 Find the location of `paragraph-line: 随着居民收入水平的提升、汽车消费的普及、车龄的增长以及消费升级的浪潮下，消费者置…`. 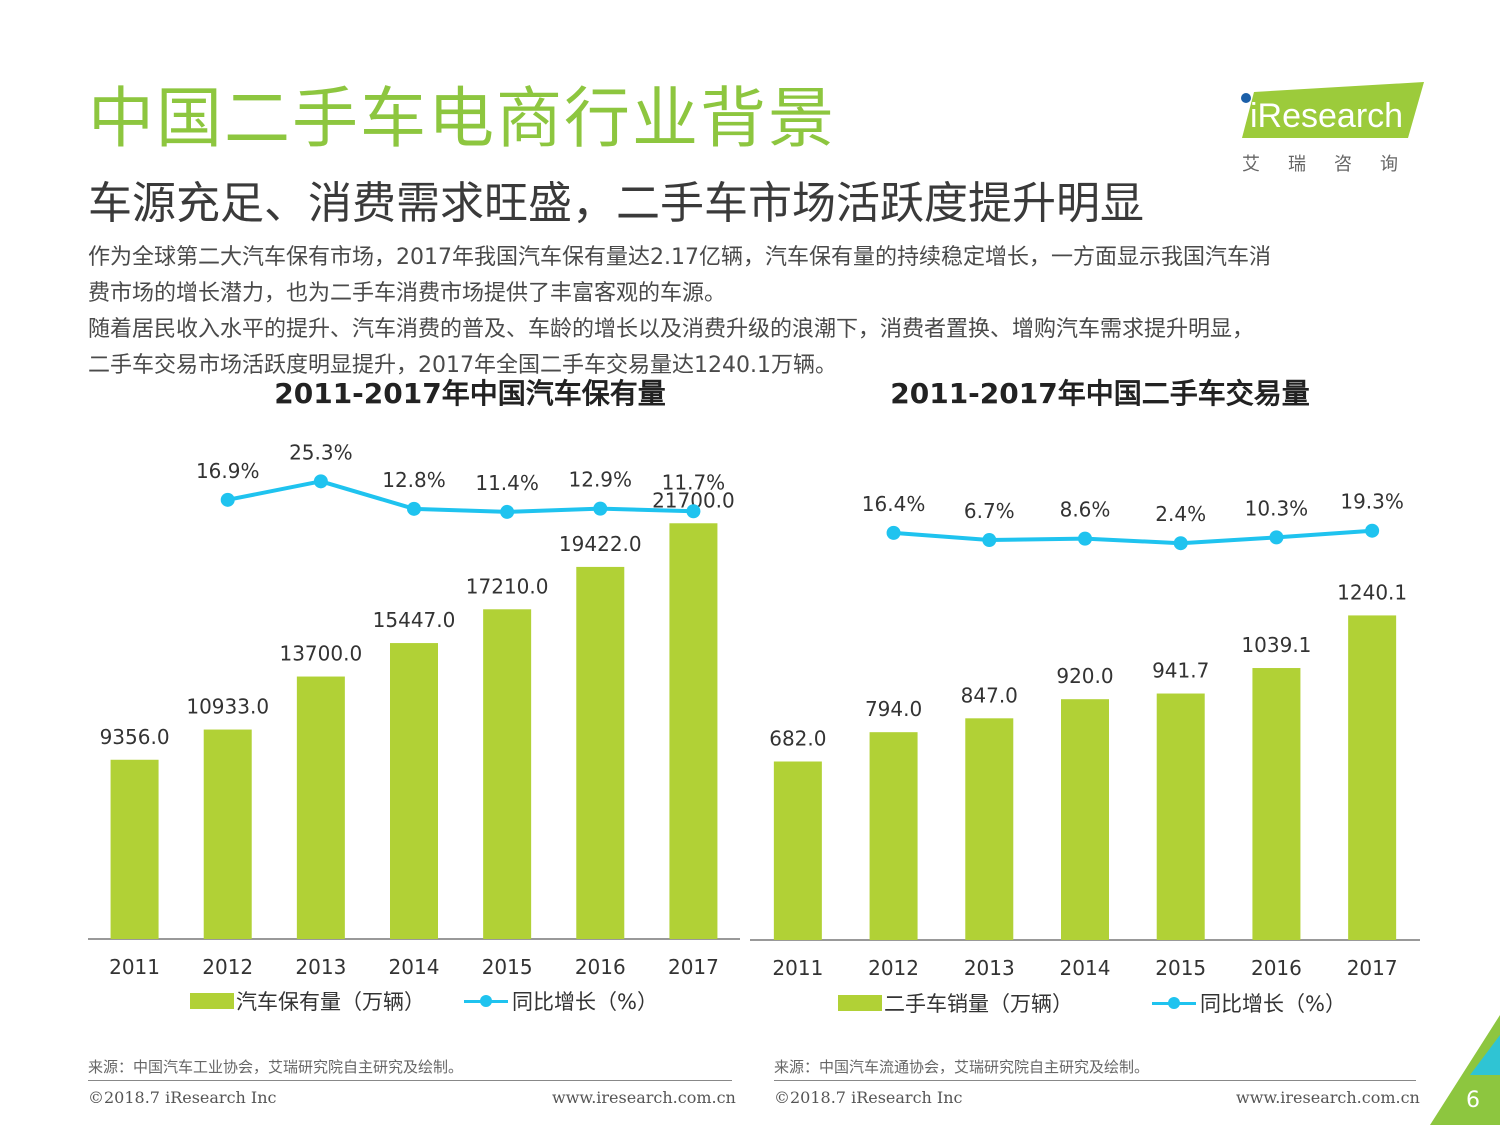

paragraph-line: 随着居民收入水平的提升、汽车消费的普及、车龄的增长以及消费升级的浪潮下，消费者置… is located at coordinates (671, 329).